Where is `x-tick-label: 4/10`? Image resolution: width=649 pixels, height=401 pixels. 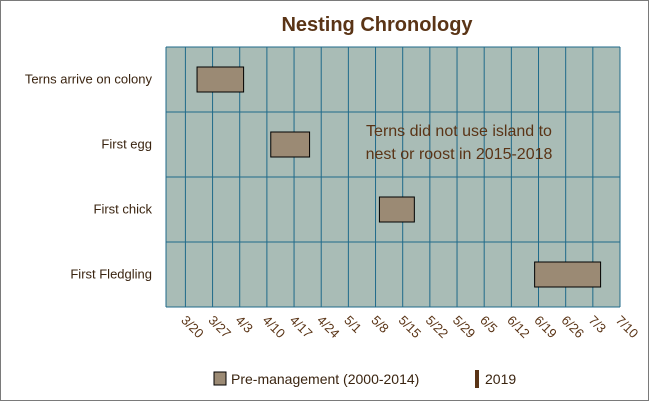 x-tick-label: 4/10 is located at coordinates (274, 327).